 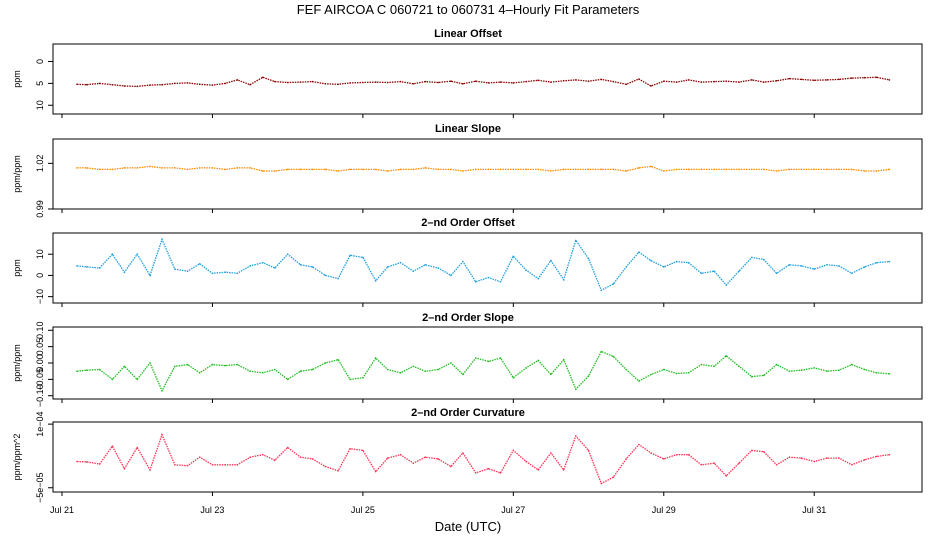 I want to click on x-tick-label: Jul 29, so click(x=664, y=510).